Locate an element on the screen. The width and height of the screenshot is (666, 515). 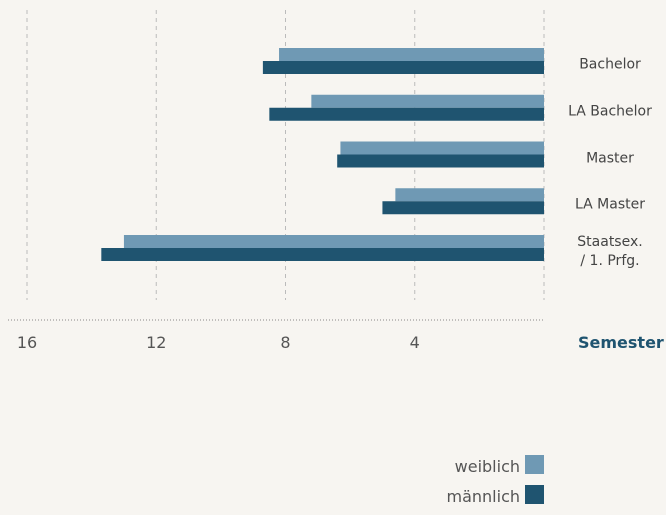
y-tick-label: Staatsex. / 1. Prfg. is located at coordinates (610, 251).